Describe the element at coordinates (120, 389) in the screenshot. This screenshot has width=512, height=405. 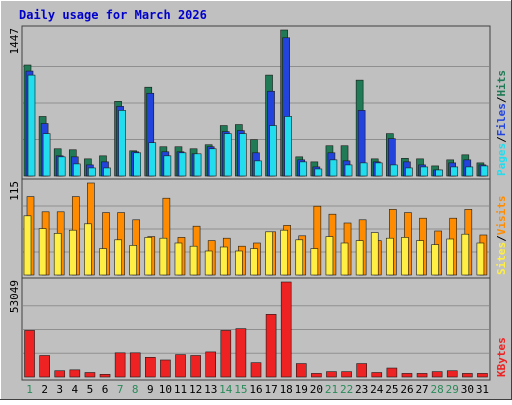
I see `day-label-7: 7` at that location.